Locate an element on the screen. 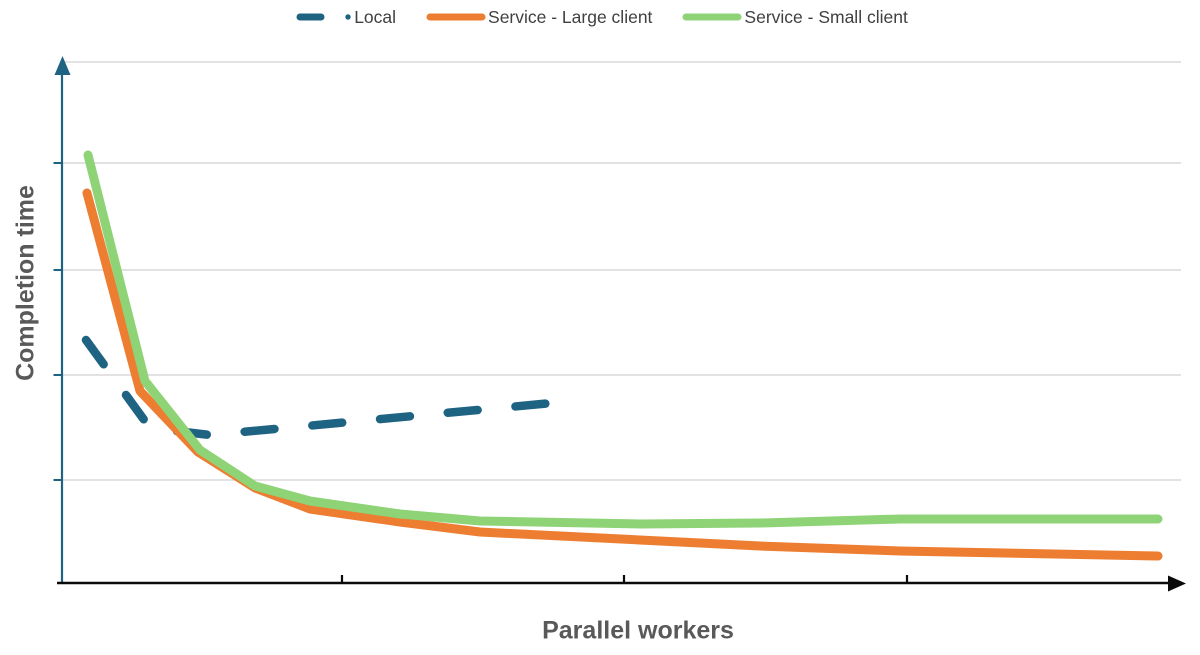 This screenshot has height=655, width=1200. x-axis-arrow-icon is located at coordinates (1177, 583).